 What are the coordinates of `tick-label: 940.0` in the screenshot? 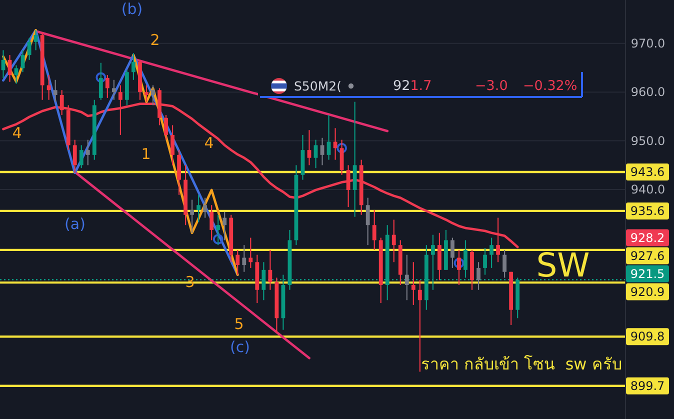 It's located at (648, 189).